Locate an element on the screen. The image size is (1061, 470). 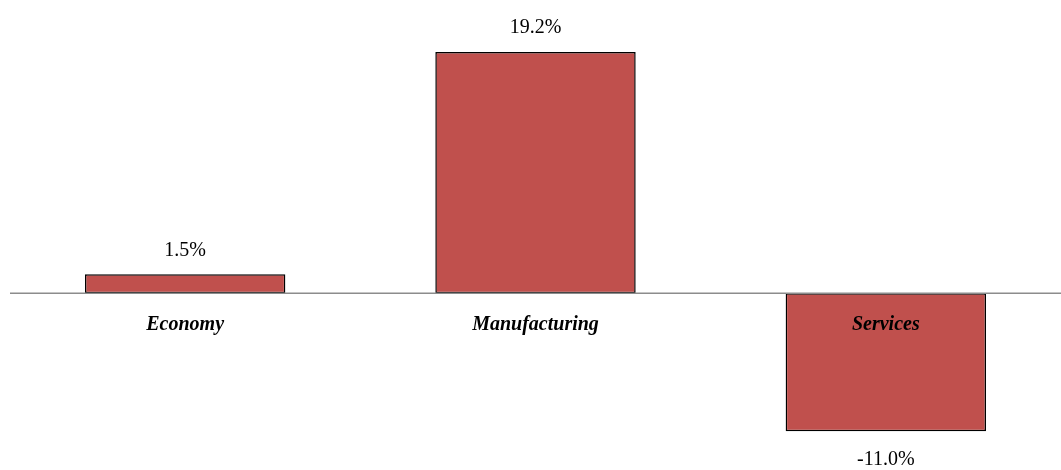
data-label: -11.0% is located at coordinates (886, 457).